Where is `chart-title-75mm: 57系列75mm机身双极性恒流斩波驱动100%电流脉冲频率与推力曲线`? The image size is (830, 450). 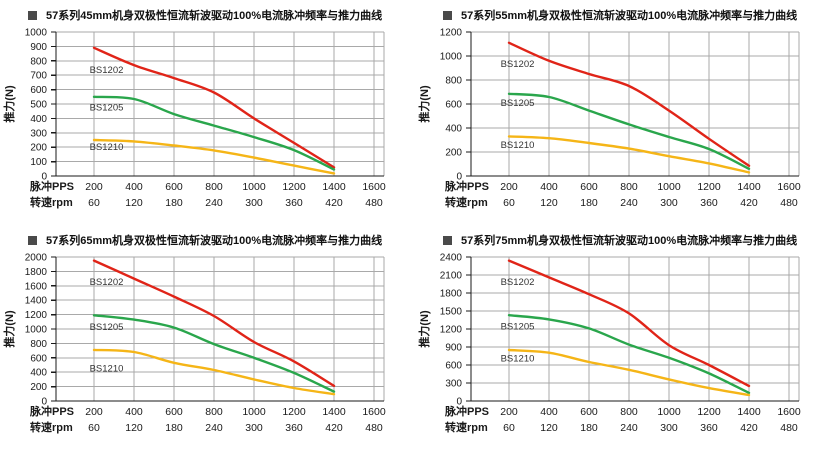
chart-title-75mm: 57系列75mm机身双极性恒流斩波驱动100%电流脉冲频率与推力曲线 is located at coordinates (622, 236).